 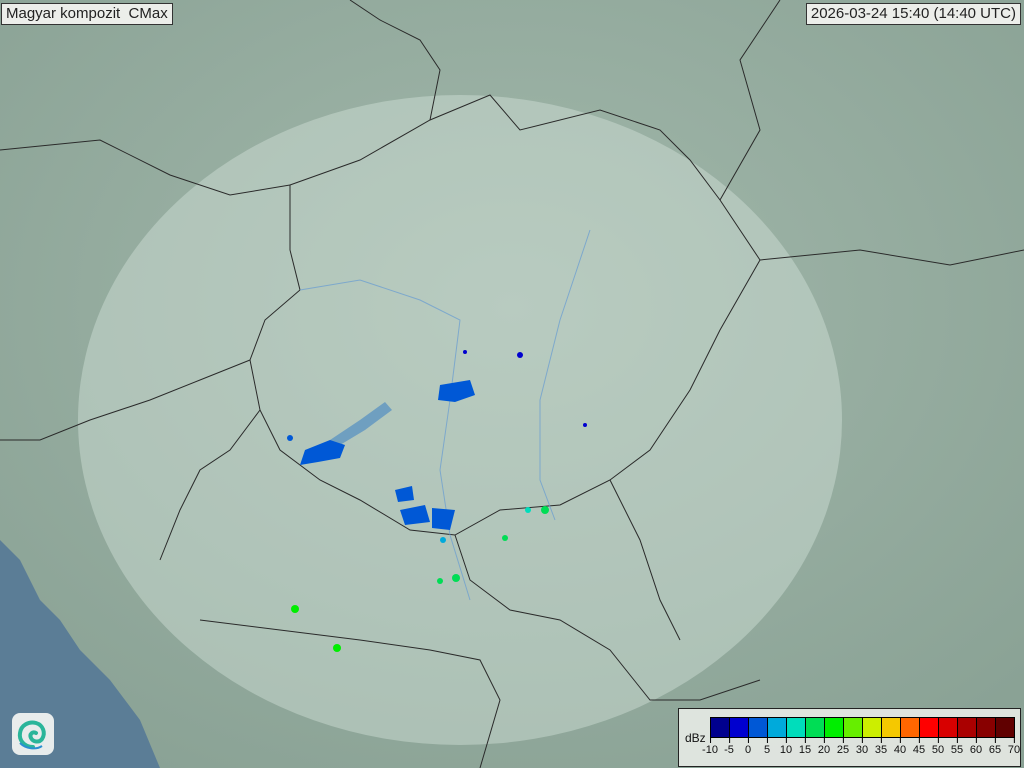 What do you see at coordinates (913, 14) in the screenshot?
I see `timestamp-label: 2026-03-24 15:40 (14:40 UTC)` at bounding box center [913, 14].